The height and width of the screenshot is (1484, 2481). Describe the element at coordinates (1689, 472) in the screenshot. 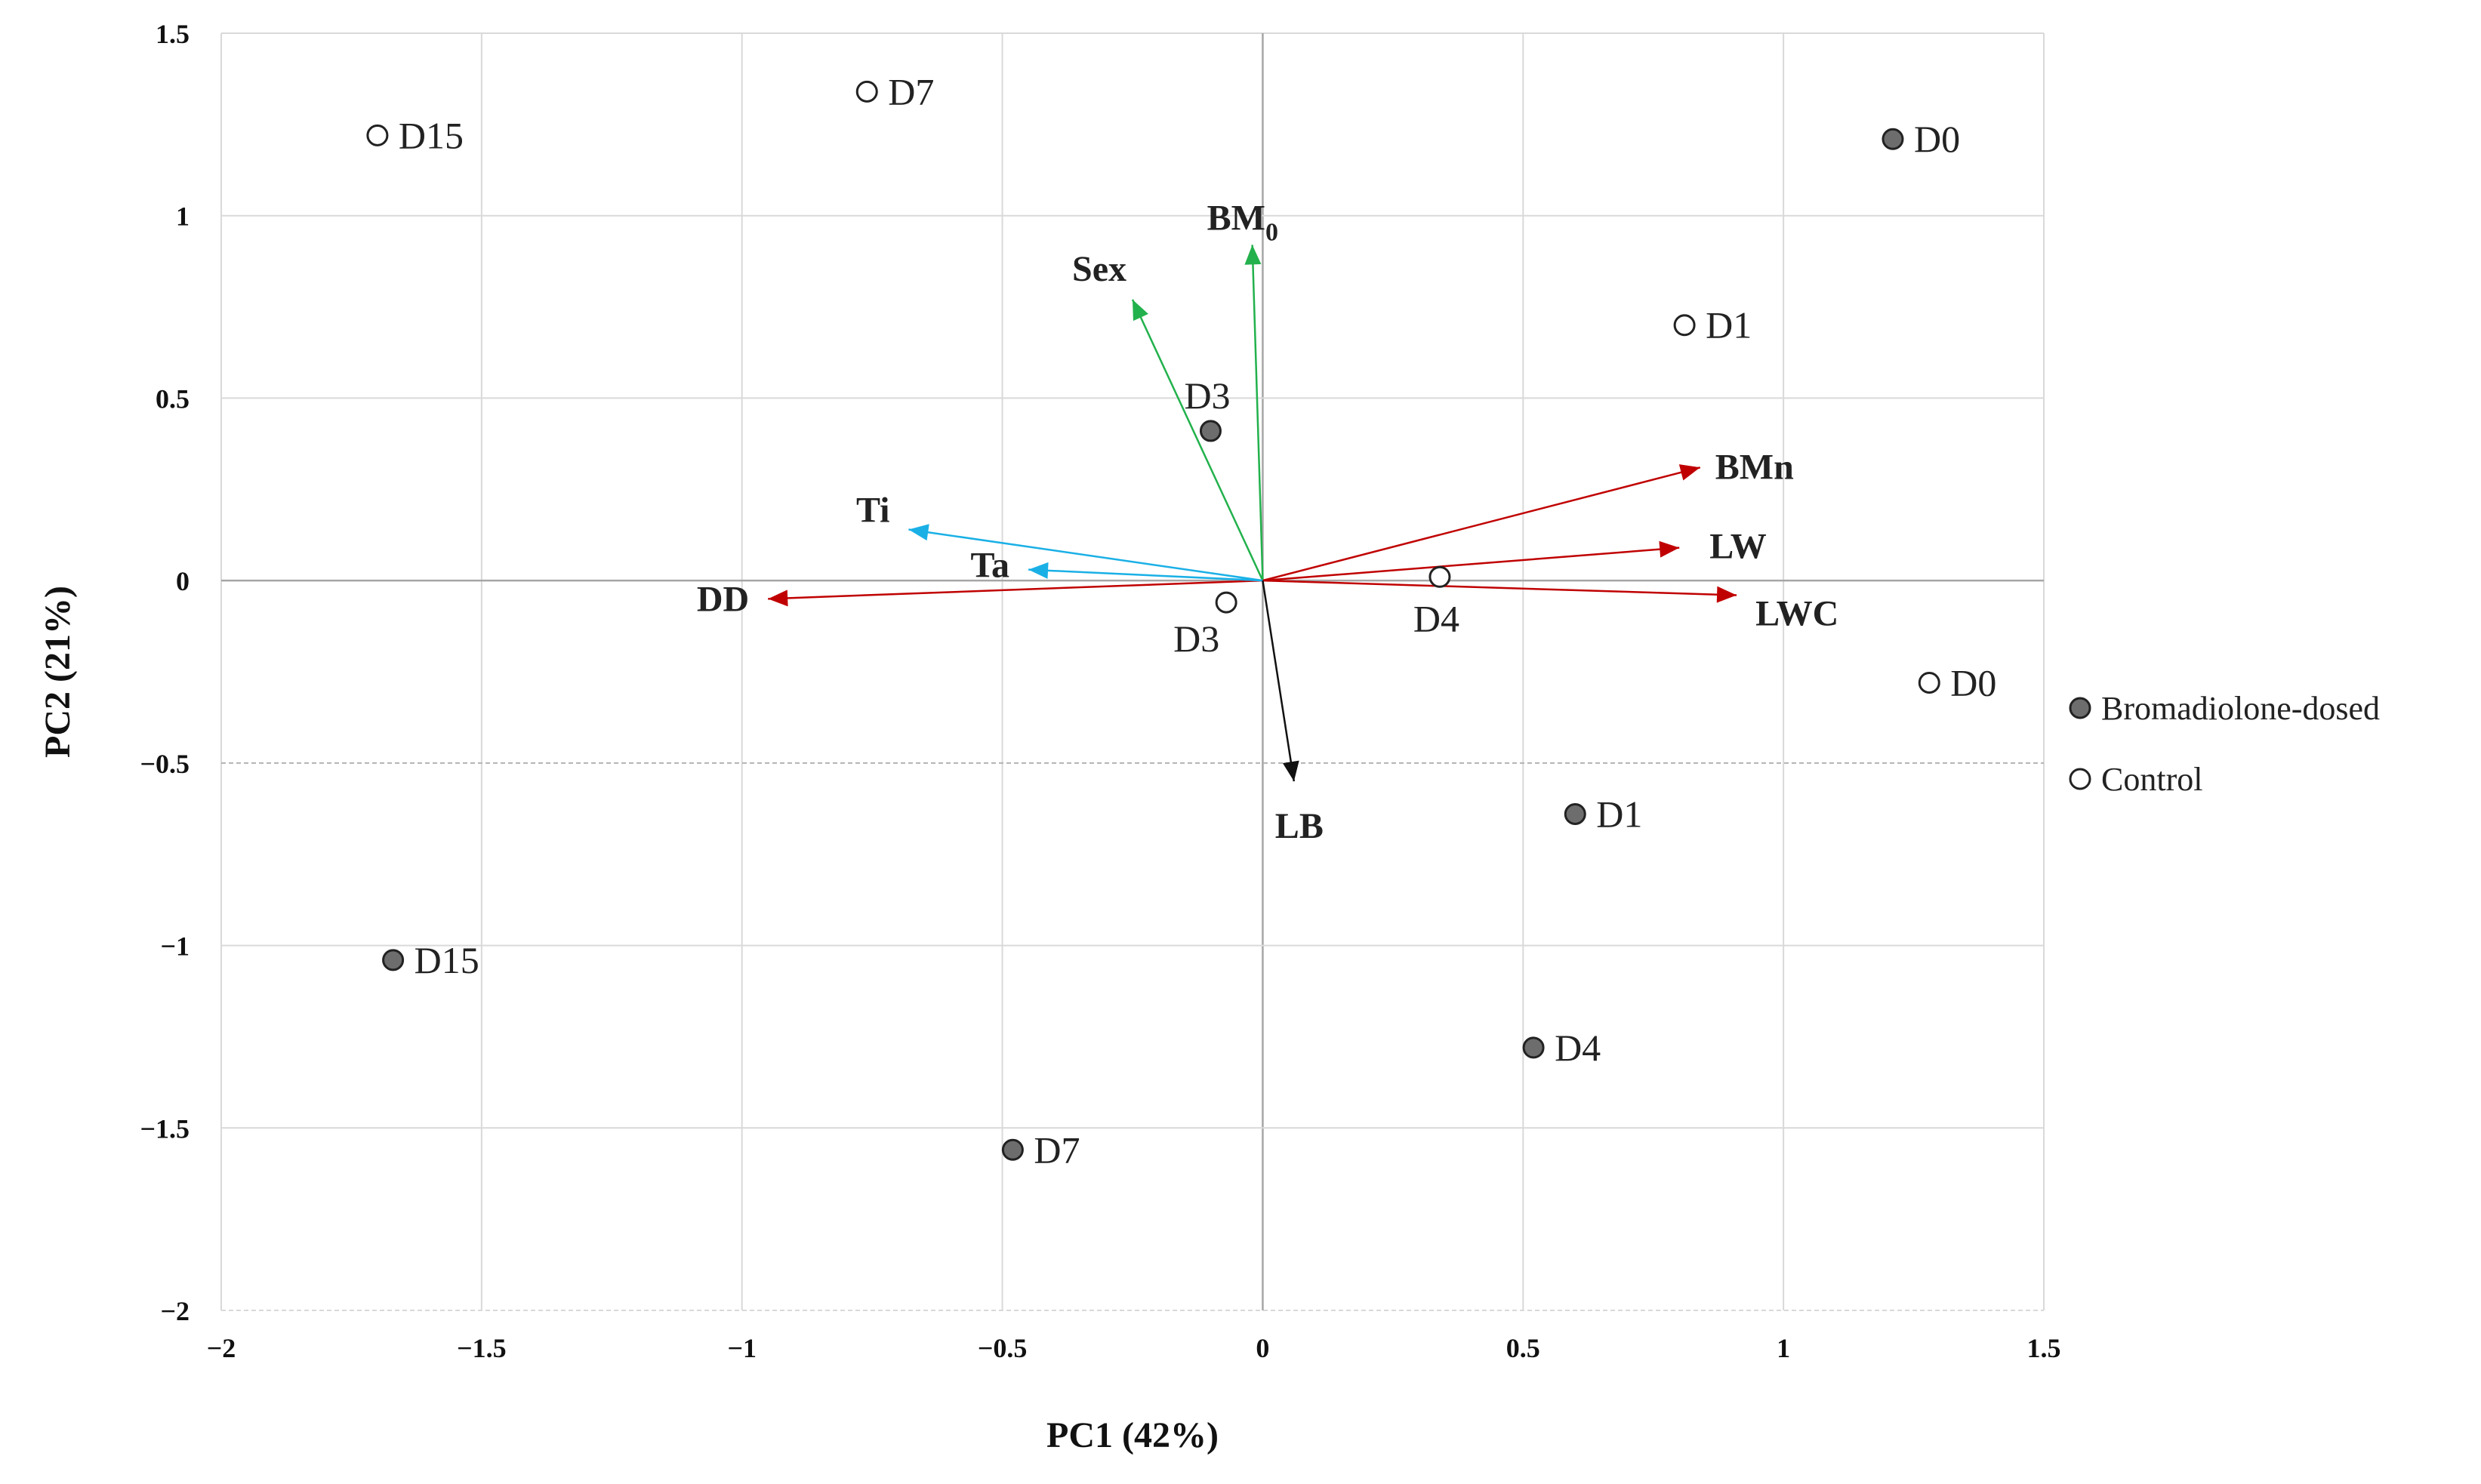

I see `arrowhead-bmn` at that location.